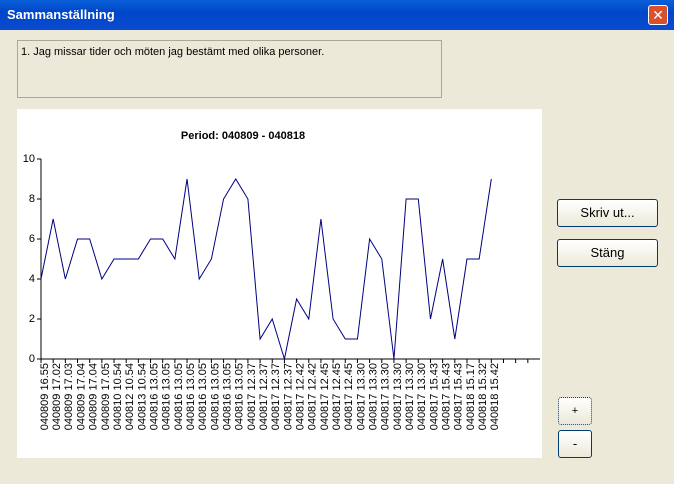  Describe the element at coordinates (57, 396) in the screenshot. I see `x-tick-label: 040809 17.02` at that location.